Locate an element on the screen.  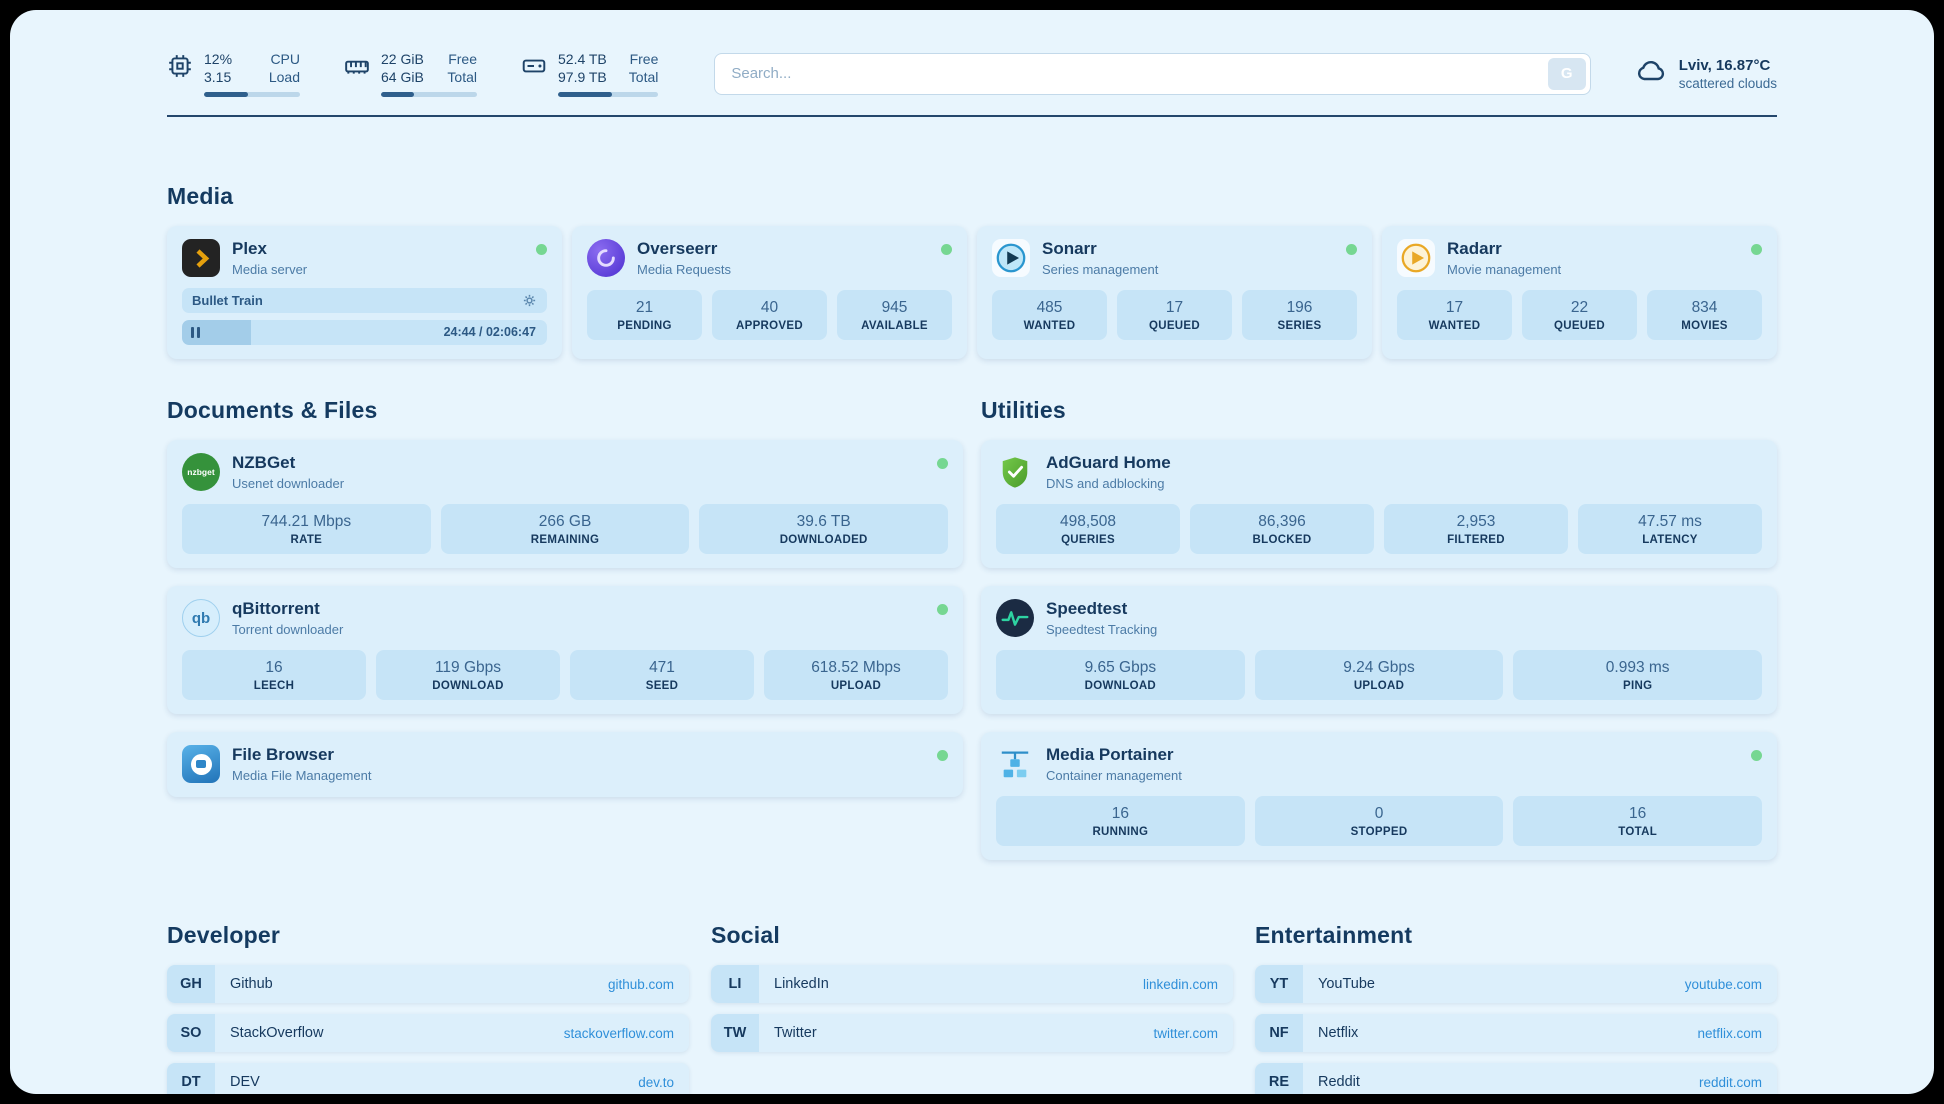
weather-widget: Lviv, 16.87°C scattered clouds is located at coordinates (1706, 73).